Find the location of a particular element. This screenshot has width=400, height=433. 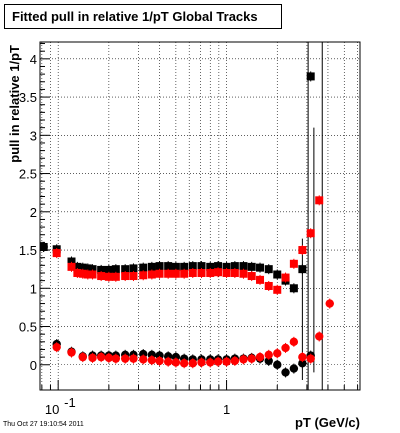

x-tick-label-exponent: -1 is located at coordinates (70, 402).